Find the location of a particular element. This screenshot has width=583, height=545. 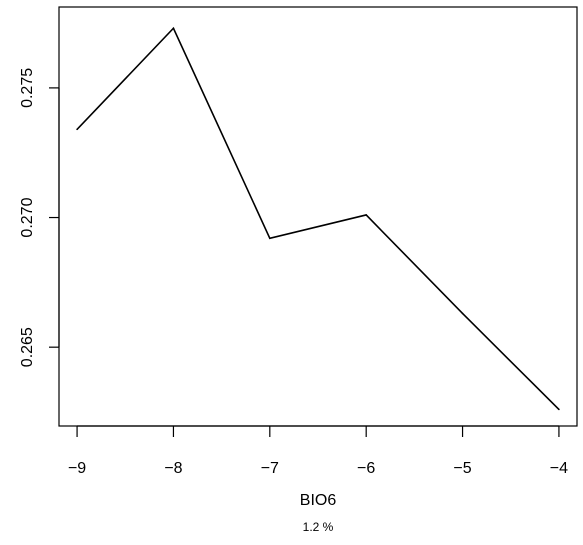

y-tick-label: 0.275 is located at coordinates (27, 88).